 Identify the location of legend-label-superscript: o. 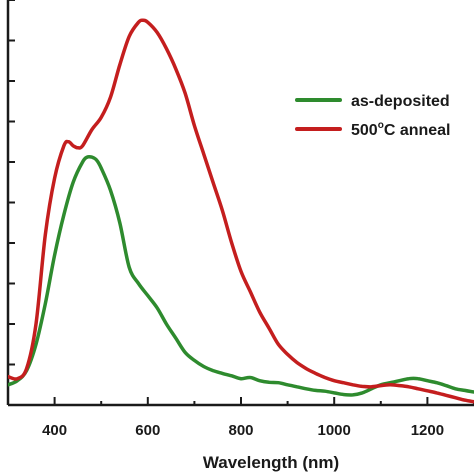
(381, 125).